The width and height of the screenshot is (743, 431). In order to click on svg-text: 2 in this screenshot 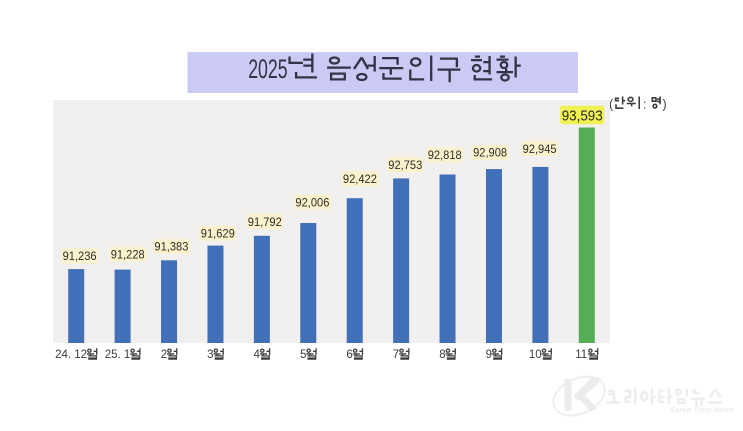, I will do `click(164, 355)`.